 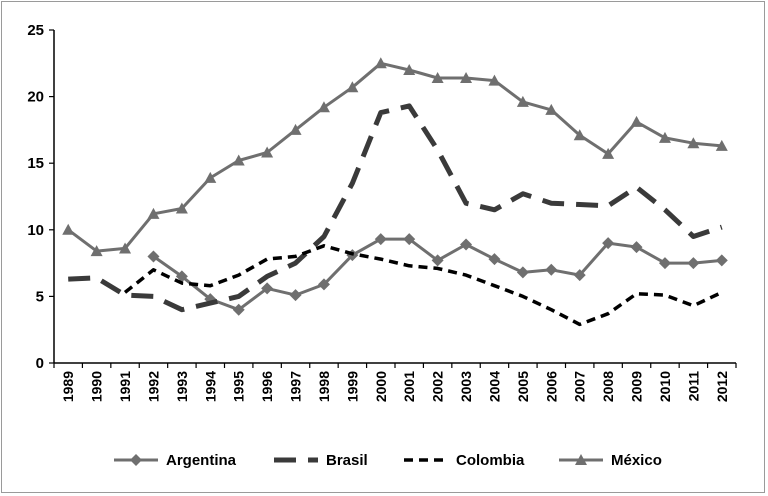 What do you see at coordinates (636, 460) in the screenshot?
I see `legend-label: México` at bounding box center [636, 460].